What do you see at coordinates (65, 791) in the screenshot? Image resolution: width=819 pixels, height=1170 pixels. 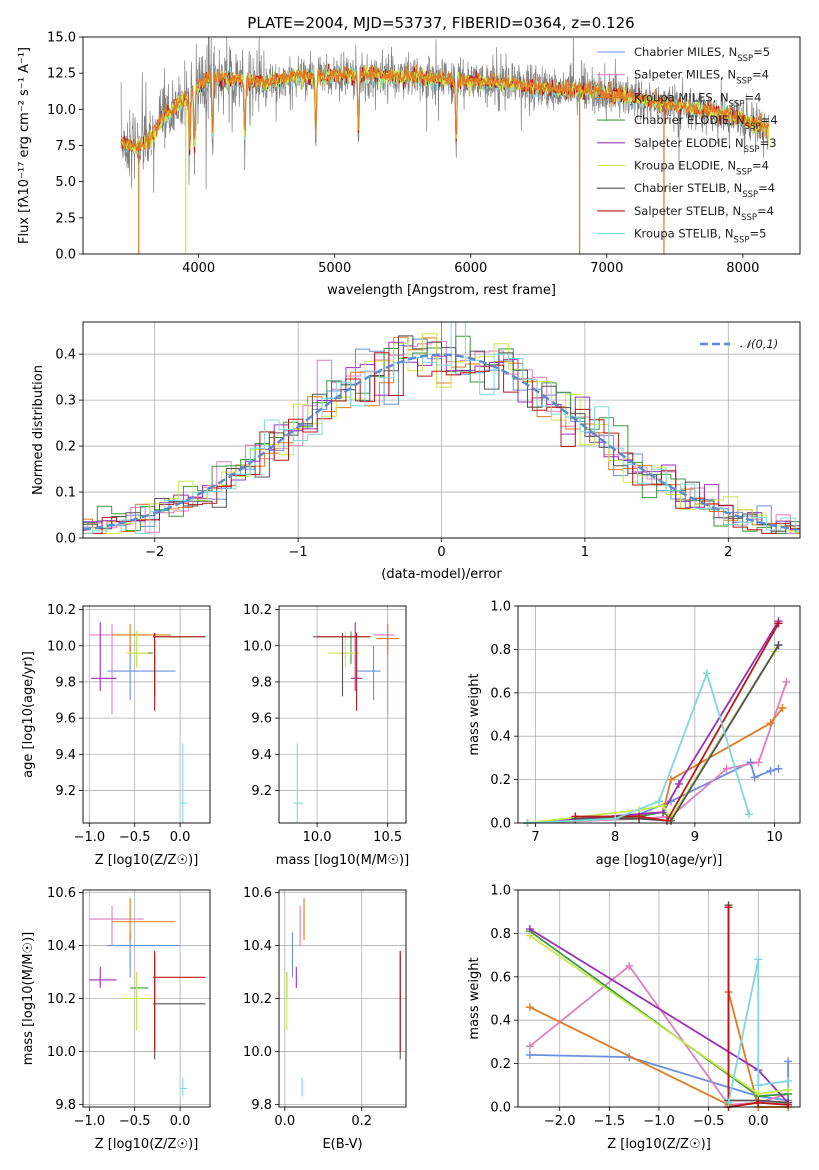 I see `y-tick-label: 9.2` at bounding box center [65, 791].